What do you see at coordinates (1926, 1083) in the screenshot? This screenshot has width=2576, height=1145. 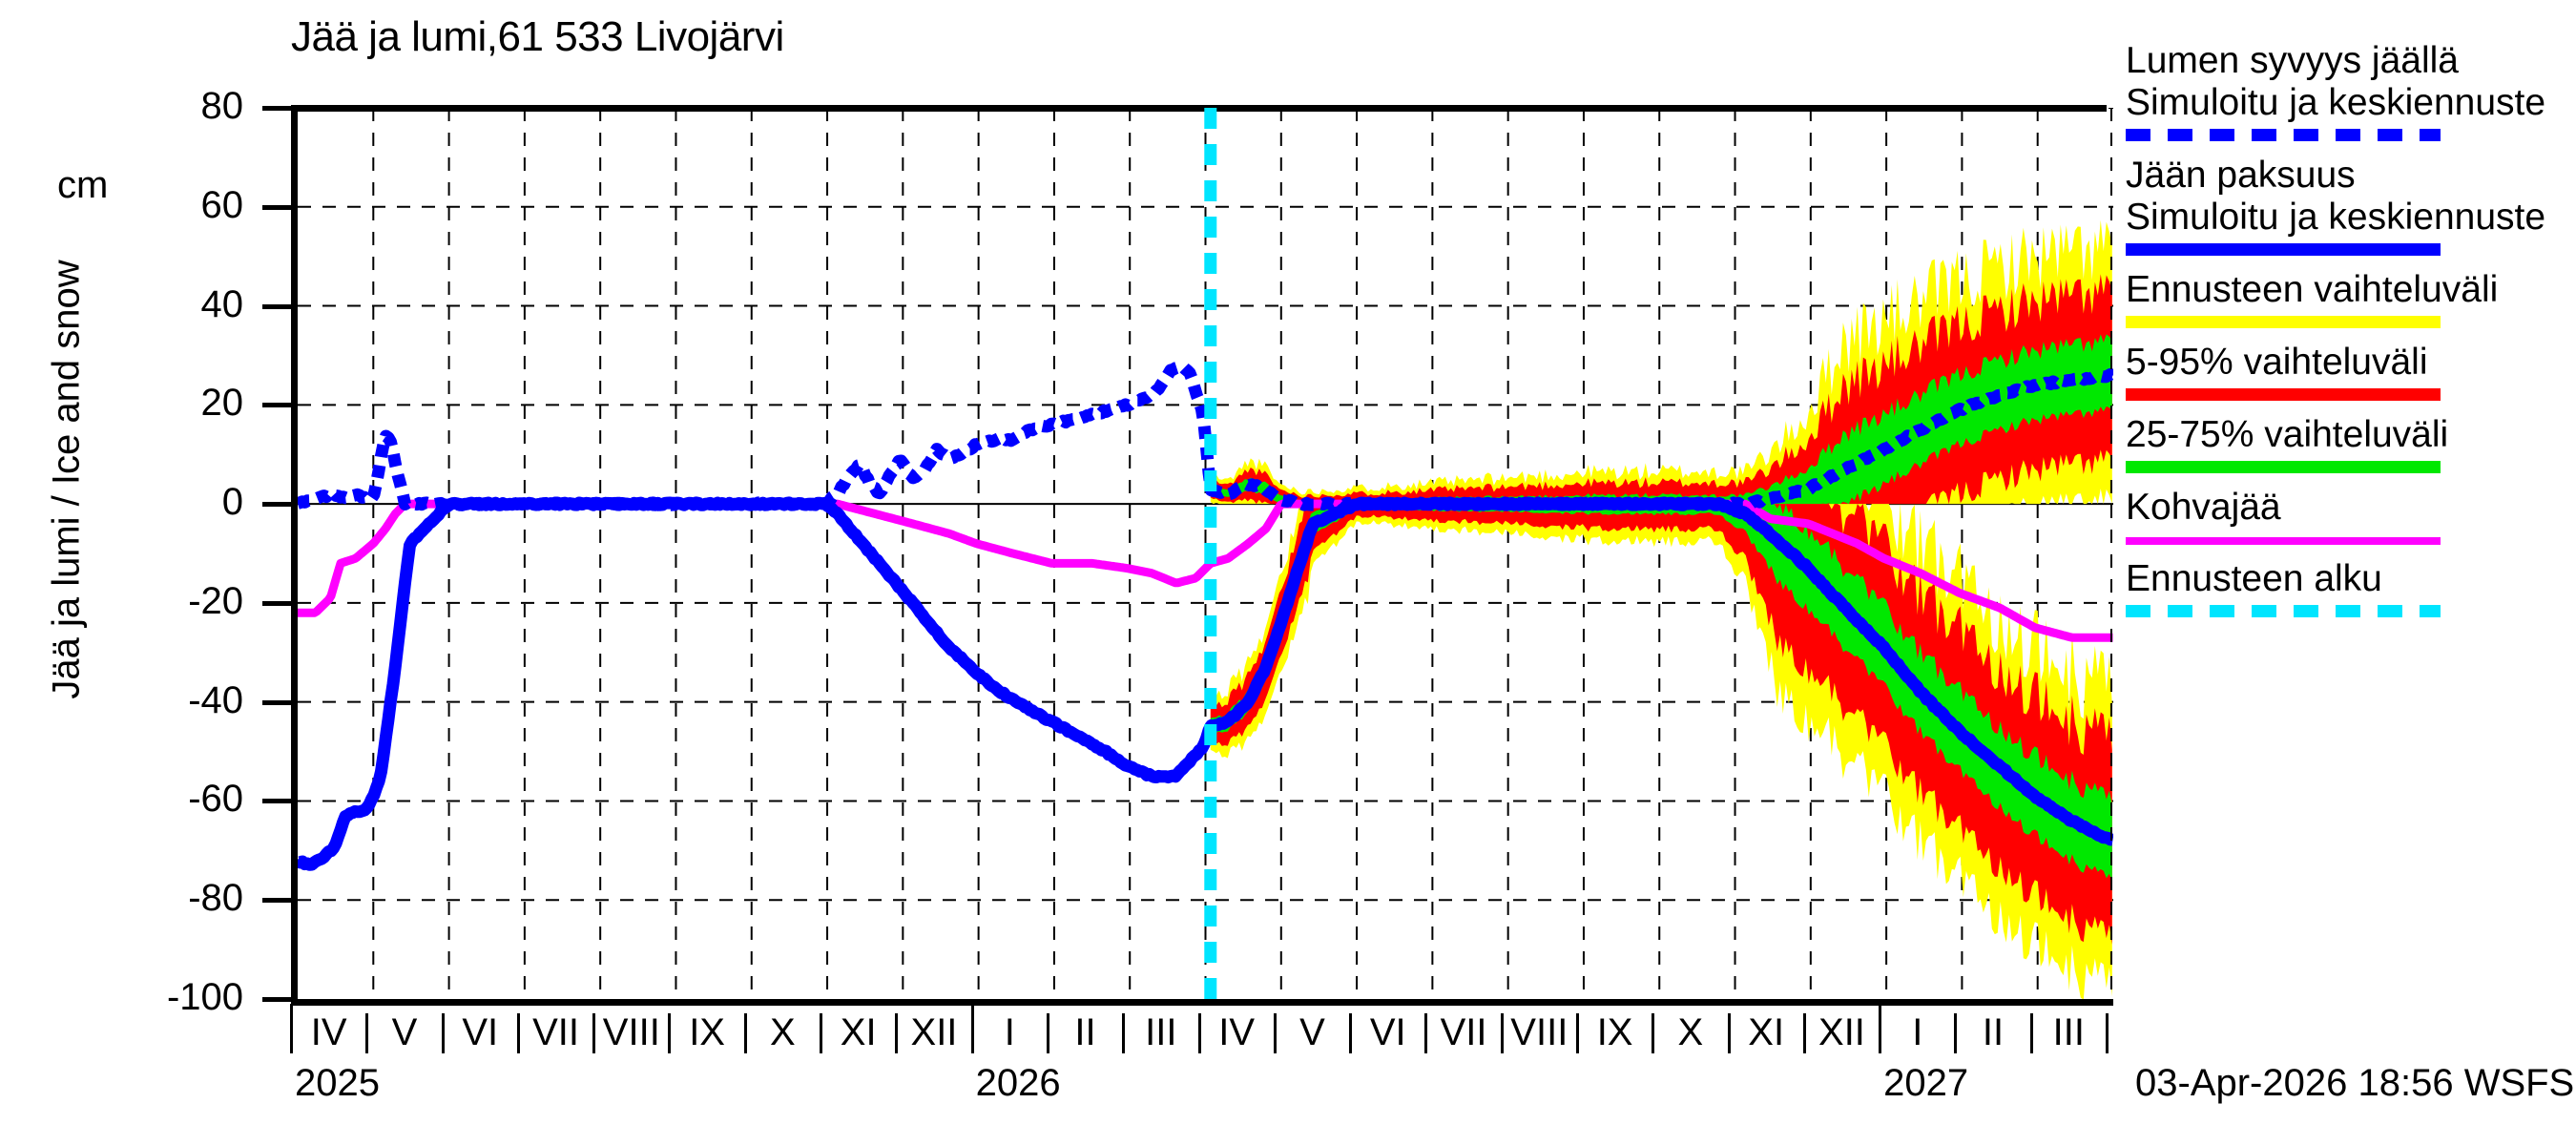 I see `x-axis-year-label: 2027` at bounding box center [1926, 1083].